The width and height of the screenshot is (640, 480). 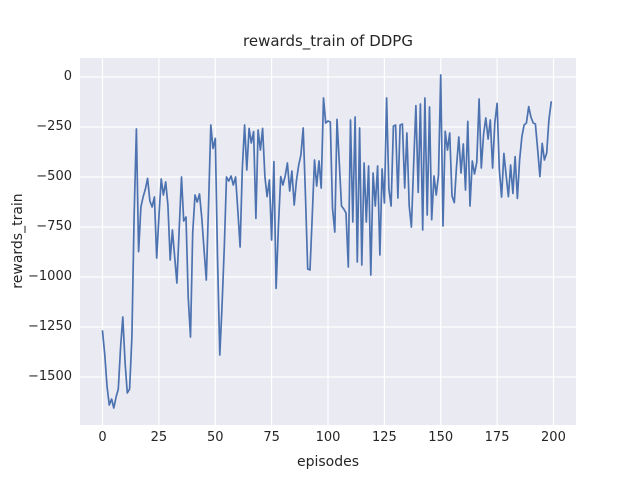 What do you see at coordinates (54, 226) in the screenshot?
I see `y-tick-label: −750` at bounding box center [54, 226].